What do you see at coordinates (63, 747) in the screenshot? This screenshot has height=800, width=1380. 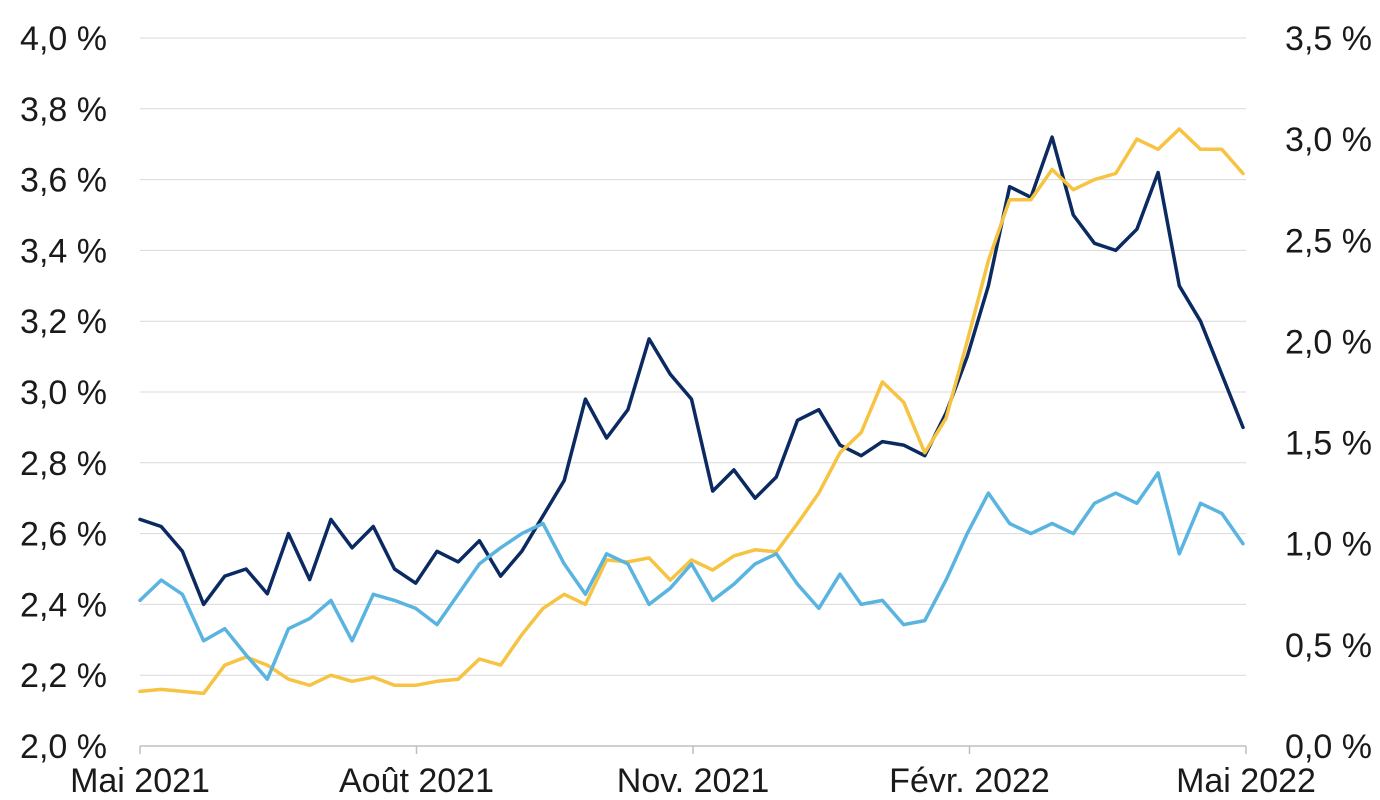 I see `left-y-tick-label: 2,0 %` at bounding box center [63, 747].